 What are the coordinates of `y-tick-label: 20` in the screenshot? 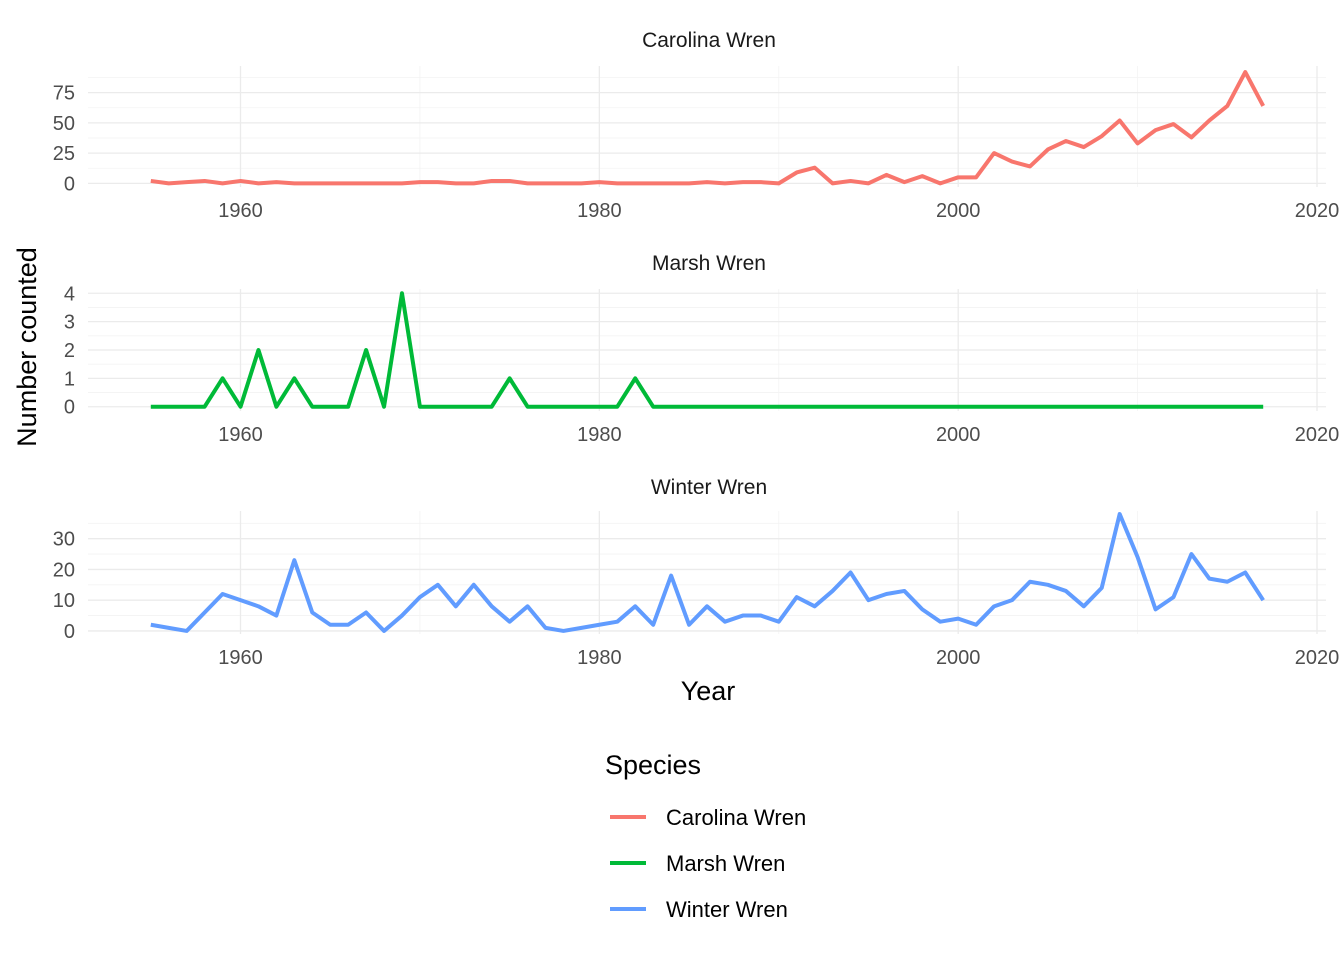 It's located at (64, 570).